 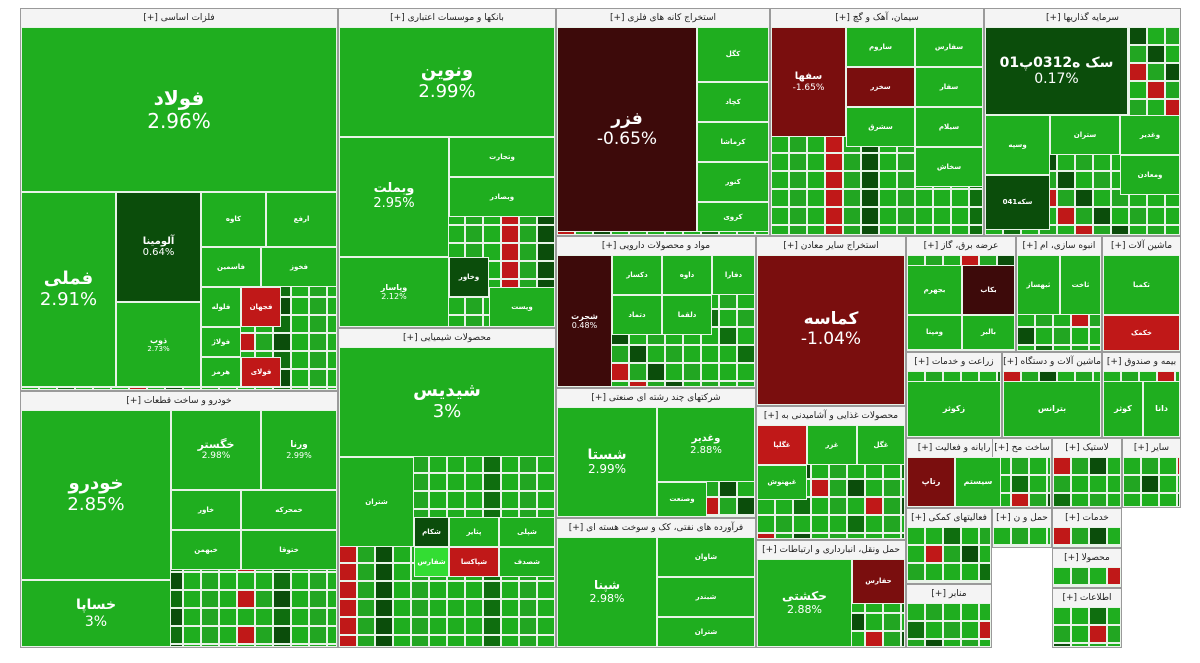 What do you see at coordinates (949, 167) in the screenshot?
I see `stock-tile: سخاش` at bounding box center [949, 167].